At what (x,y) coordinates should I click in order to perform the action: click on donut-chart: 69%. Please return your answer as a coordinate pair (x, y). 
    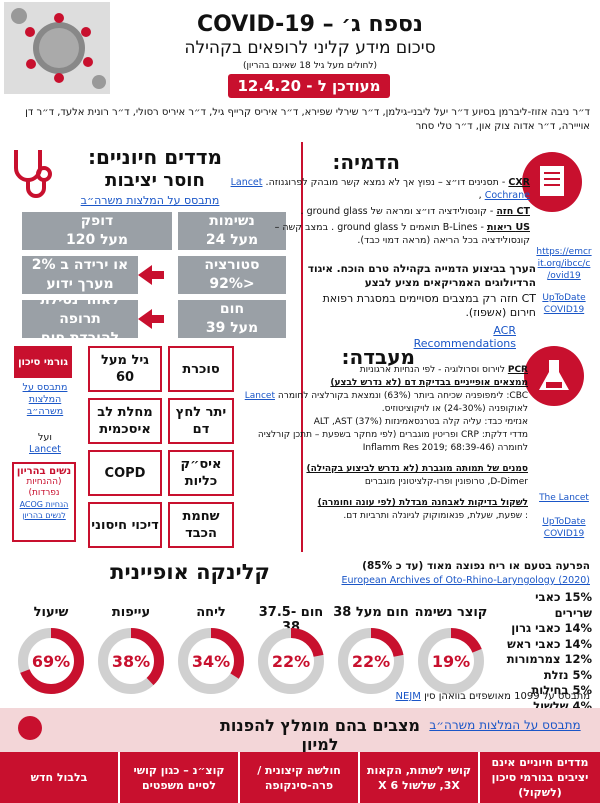
    Looking at the image, I should click on (51, 661).